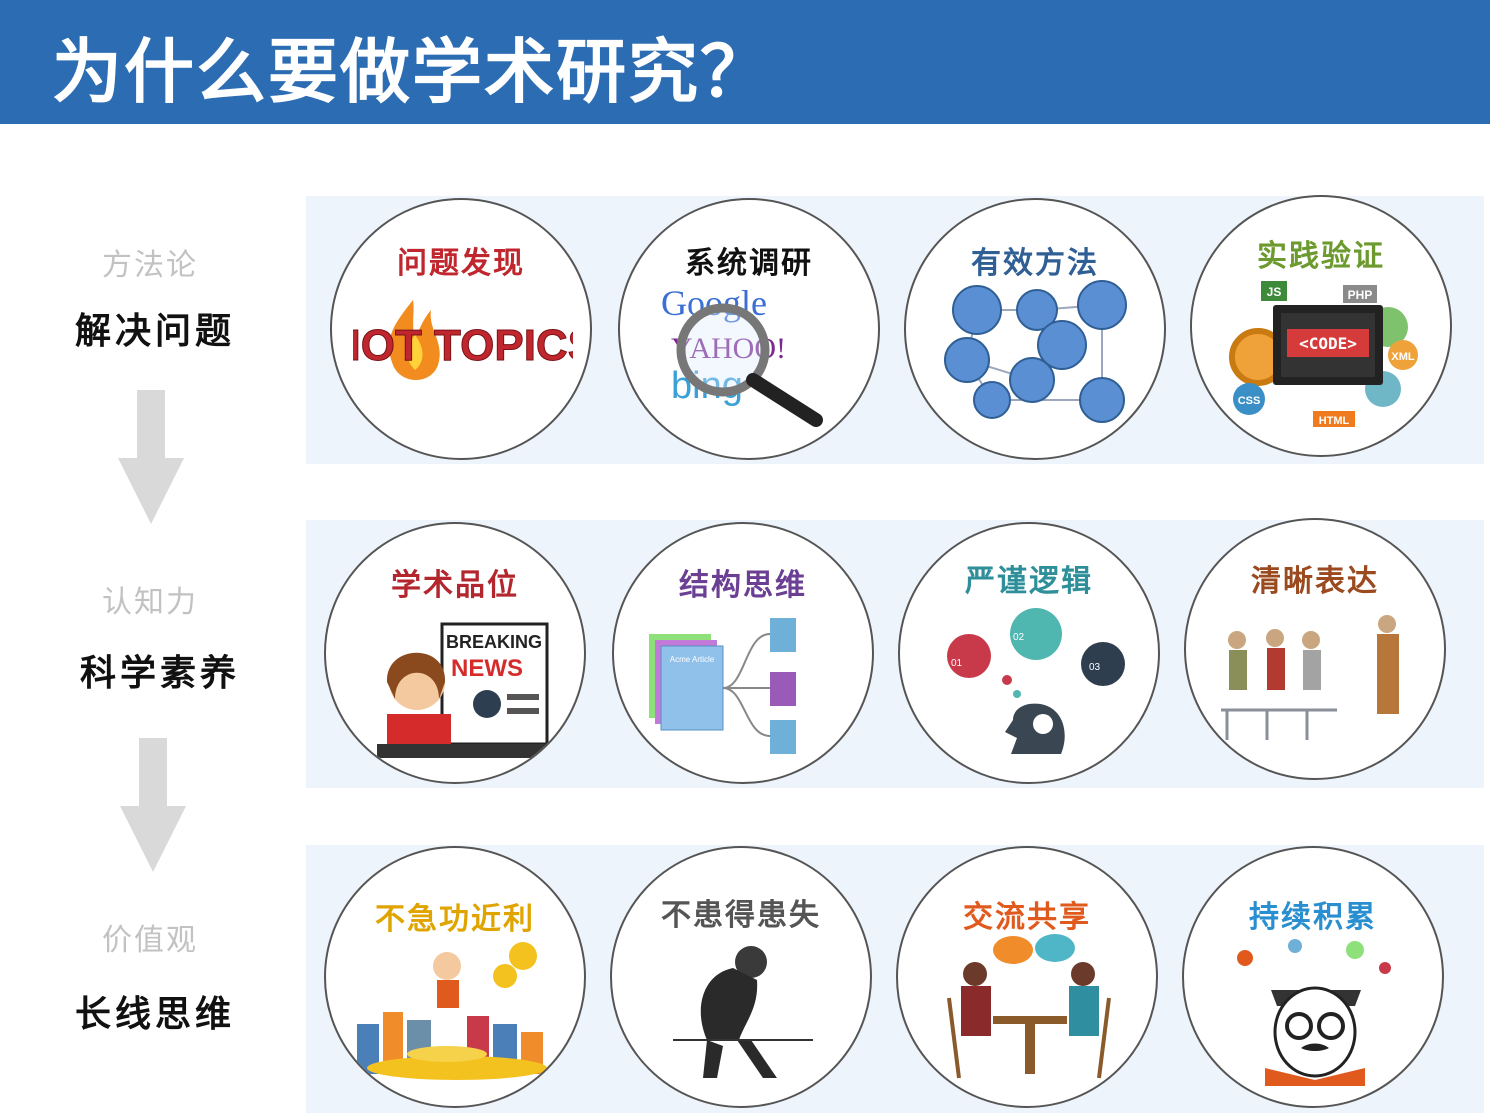 The image size is (1490, 1118). I want to click on brain-logic-icon: 01 02 03, so click(1036, 681).